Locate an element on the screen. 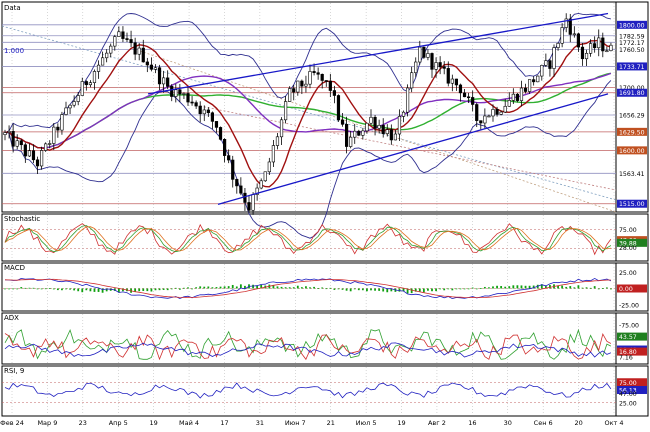 This screenshot has height=432, width=650. adx-axis-tick: -75.00 is located at coordinates (629, 326).